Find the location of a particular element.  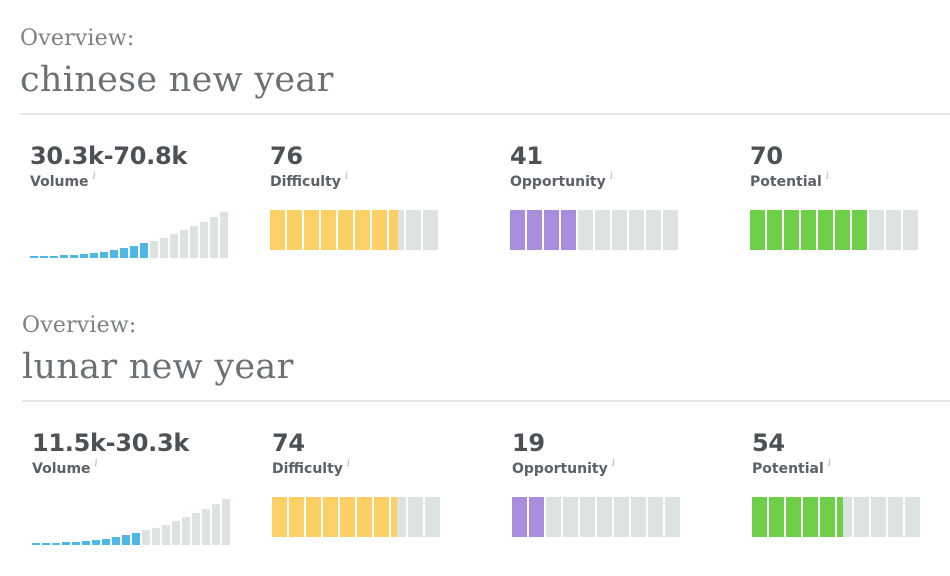

potential-bar is located at coordinates (837, 517).